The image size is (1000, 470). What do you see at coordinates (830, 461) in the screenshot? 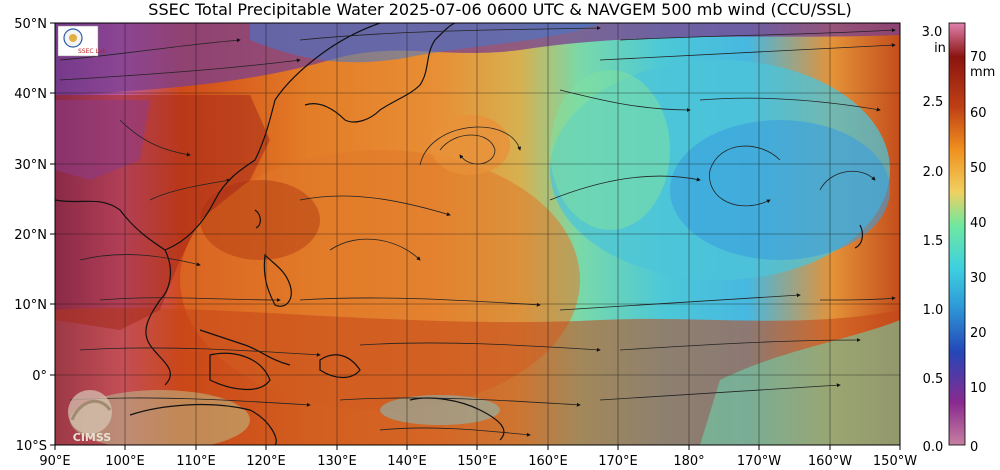
I see `lon-label: 160°W` at bounding box center [830, 461].